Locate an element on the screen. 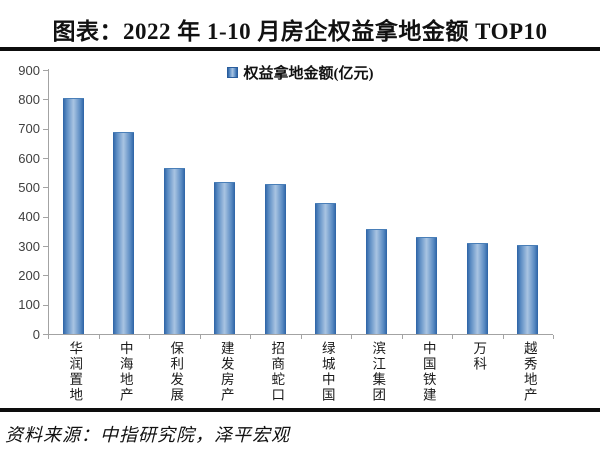  x-category-label: 中海地产 is located at coordinates (125, 372).